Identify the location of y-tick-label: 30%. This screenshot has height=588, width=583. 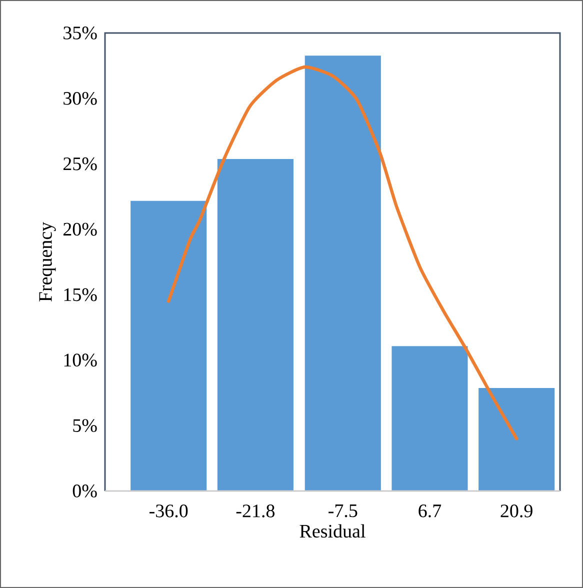
(80, 98).